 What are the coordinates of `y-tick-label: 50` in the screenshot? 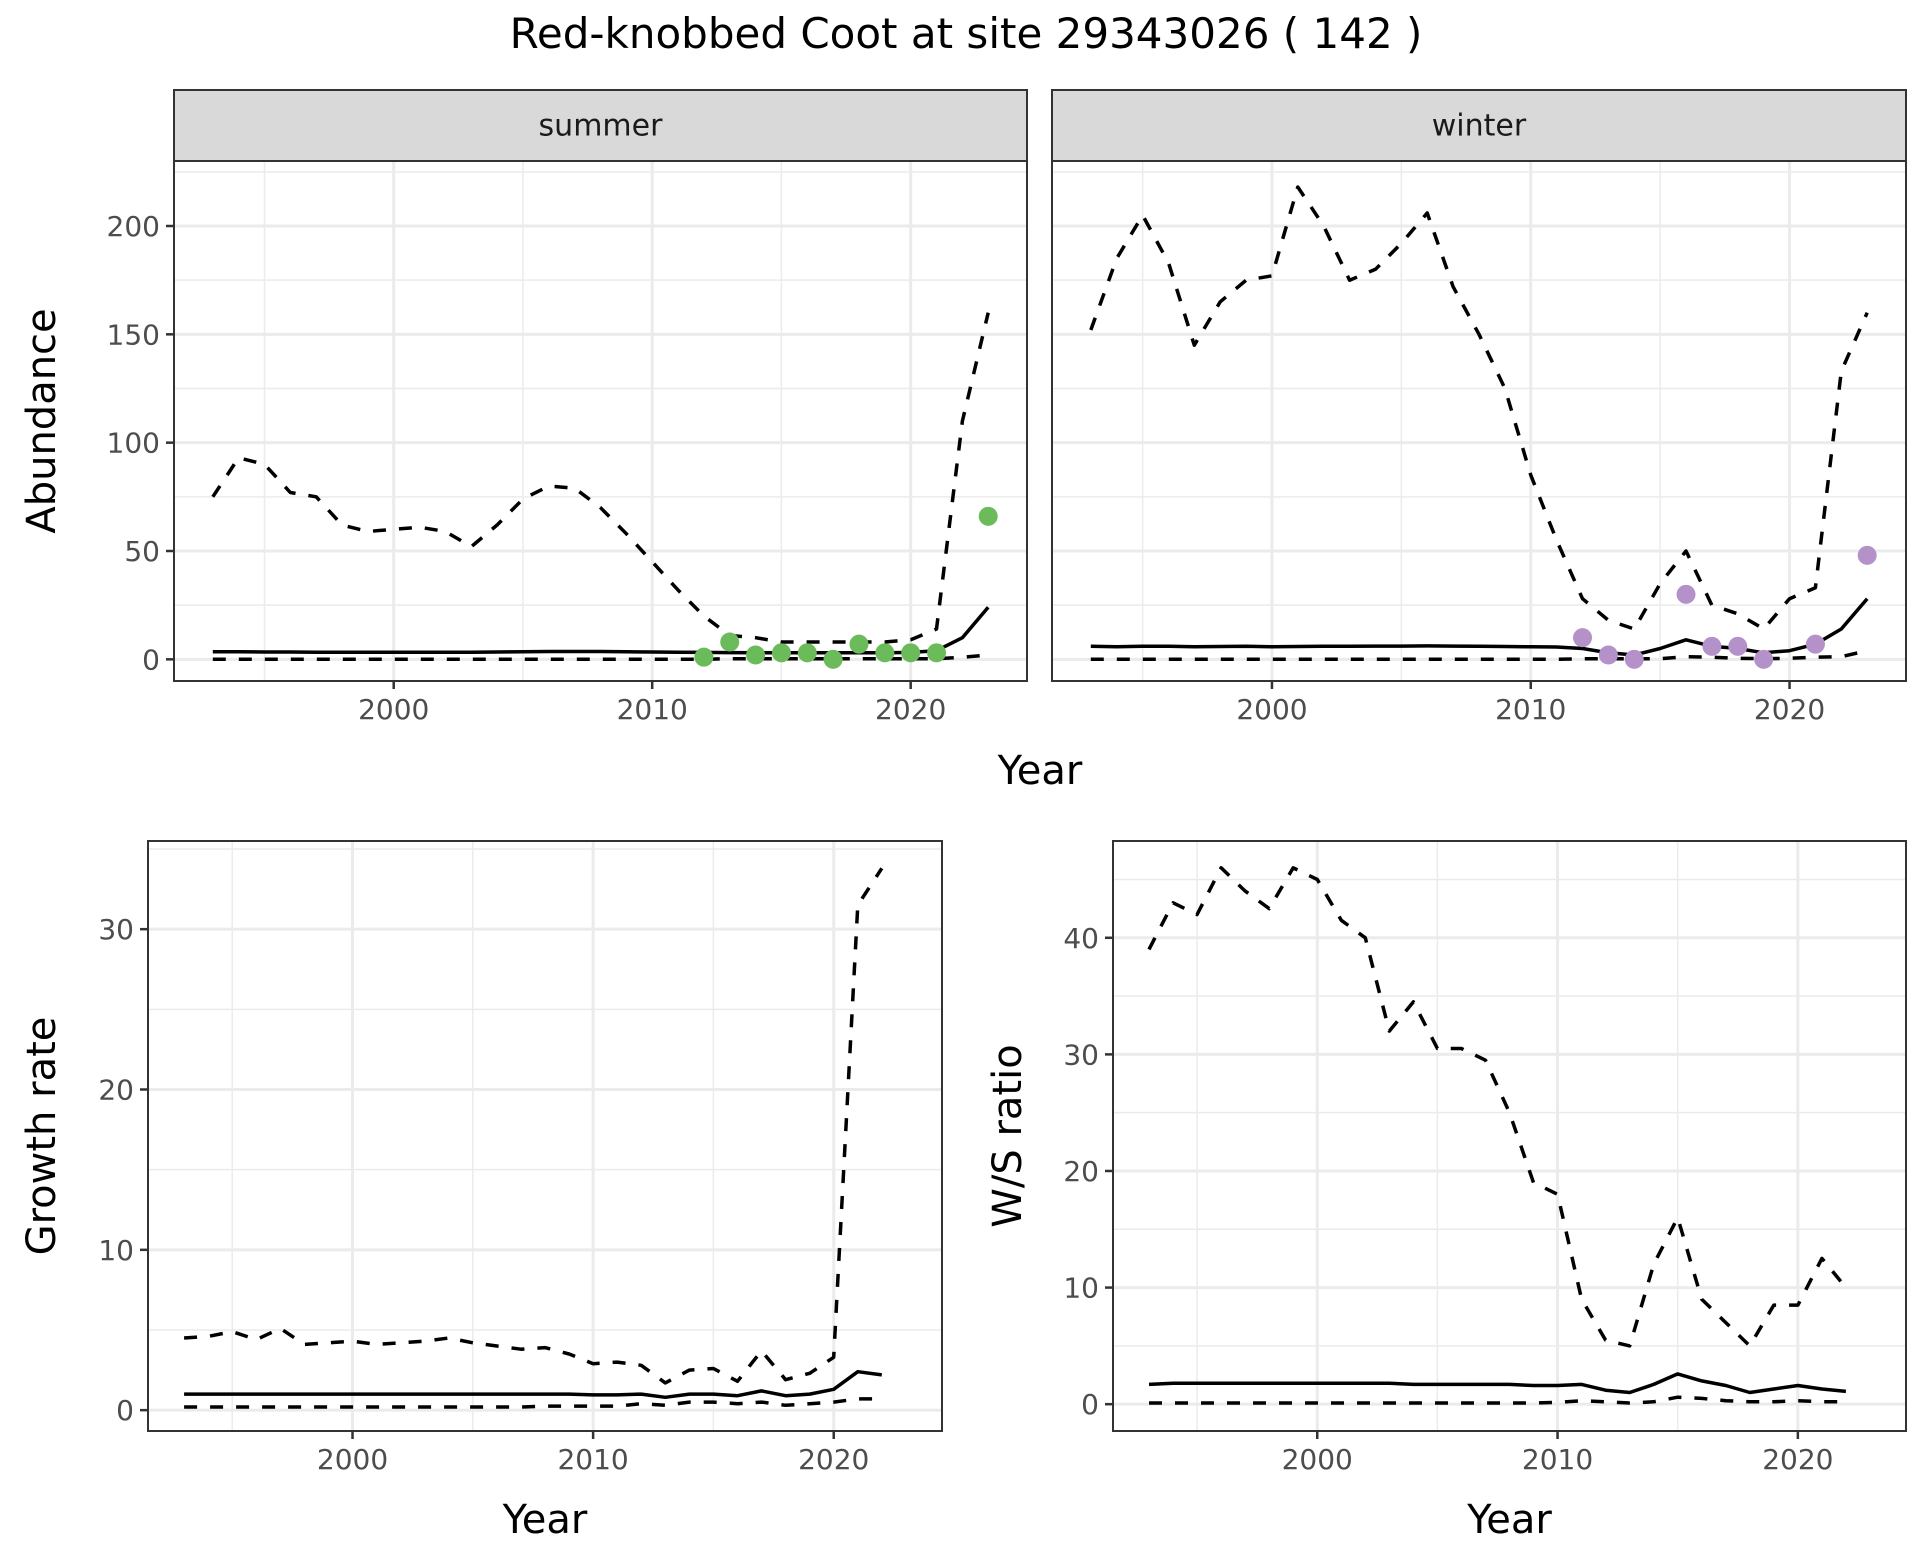 It's located at (142, 551).